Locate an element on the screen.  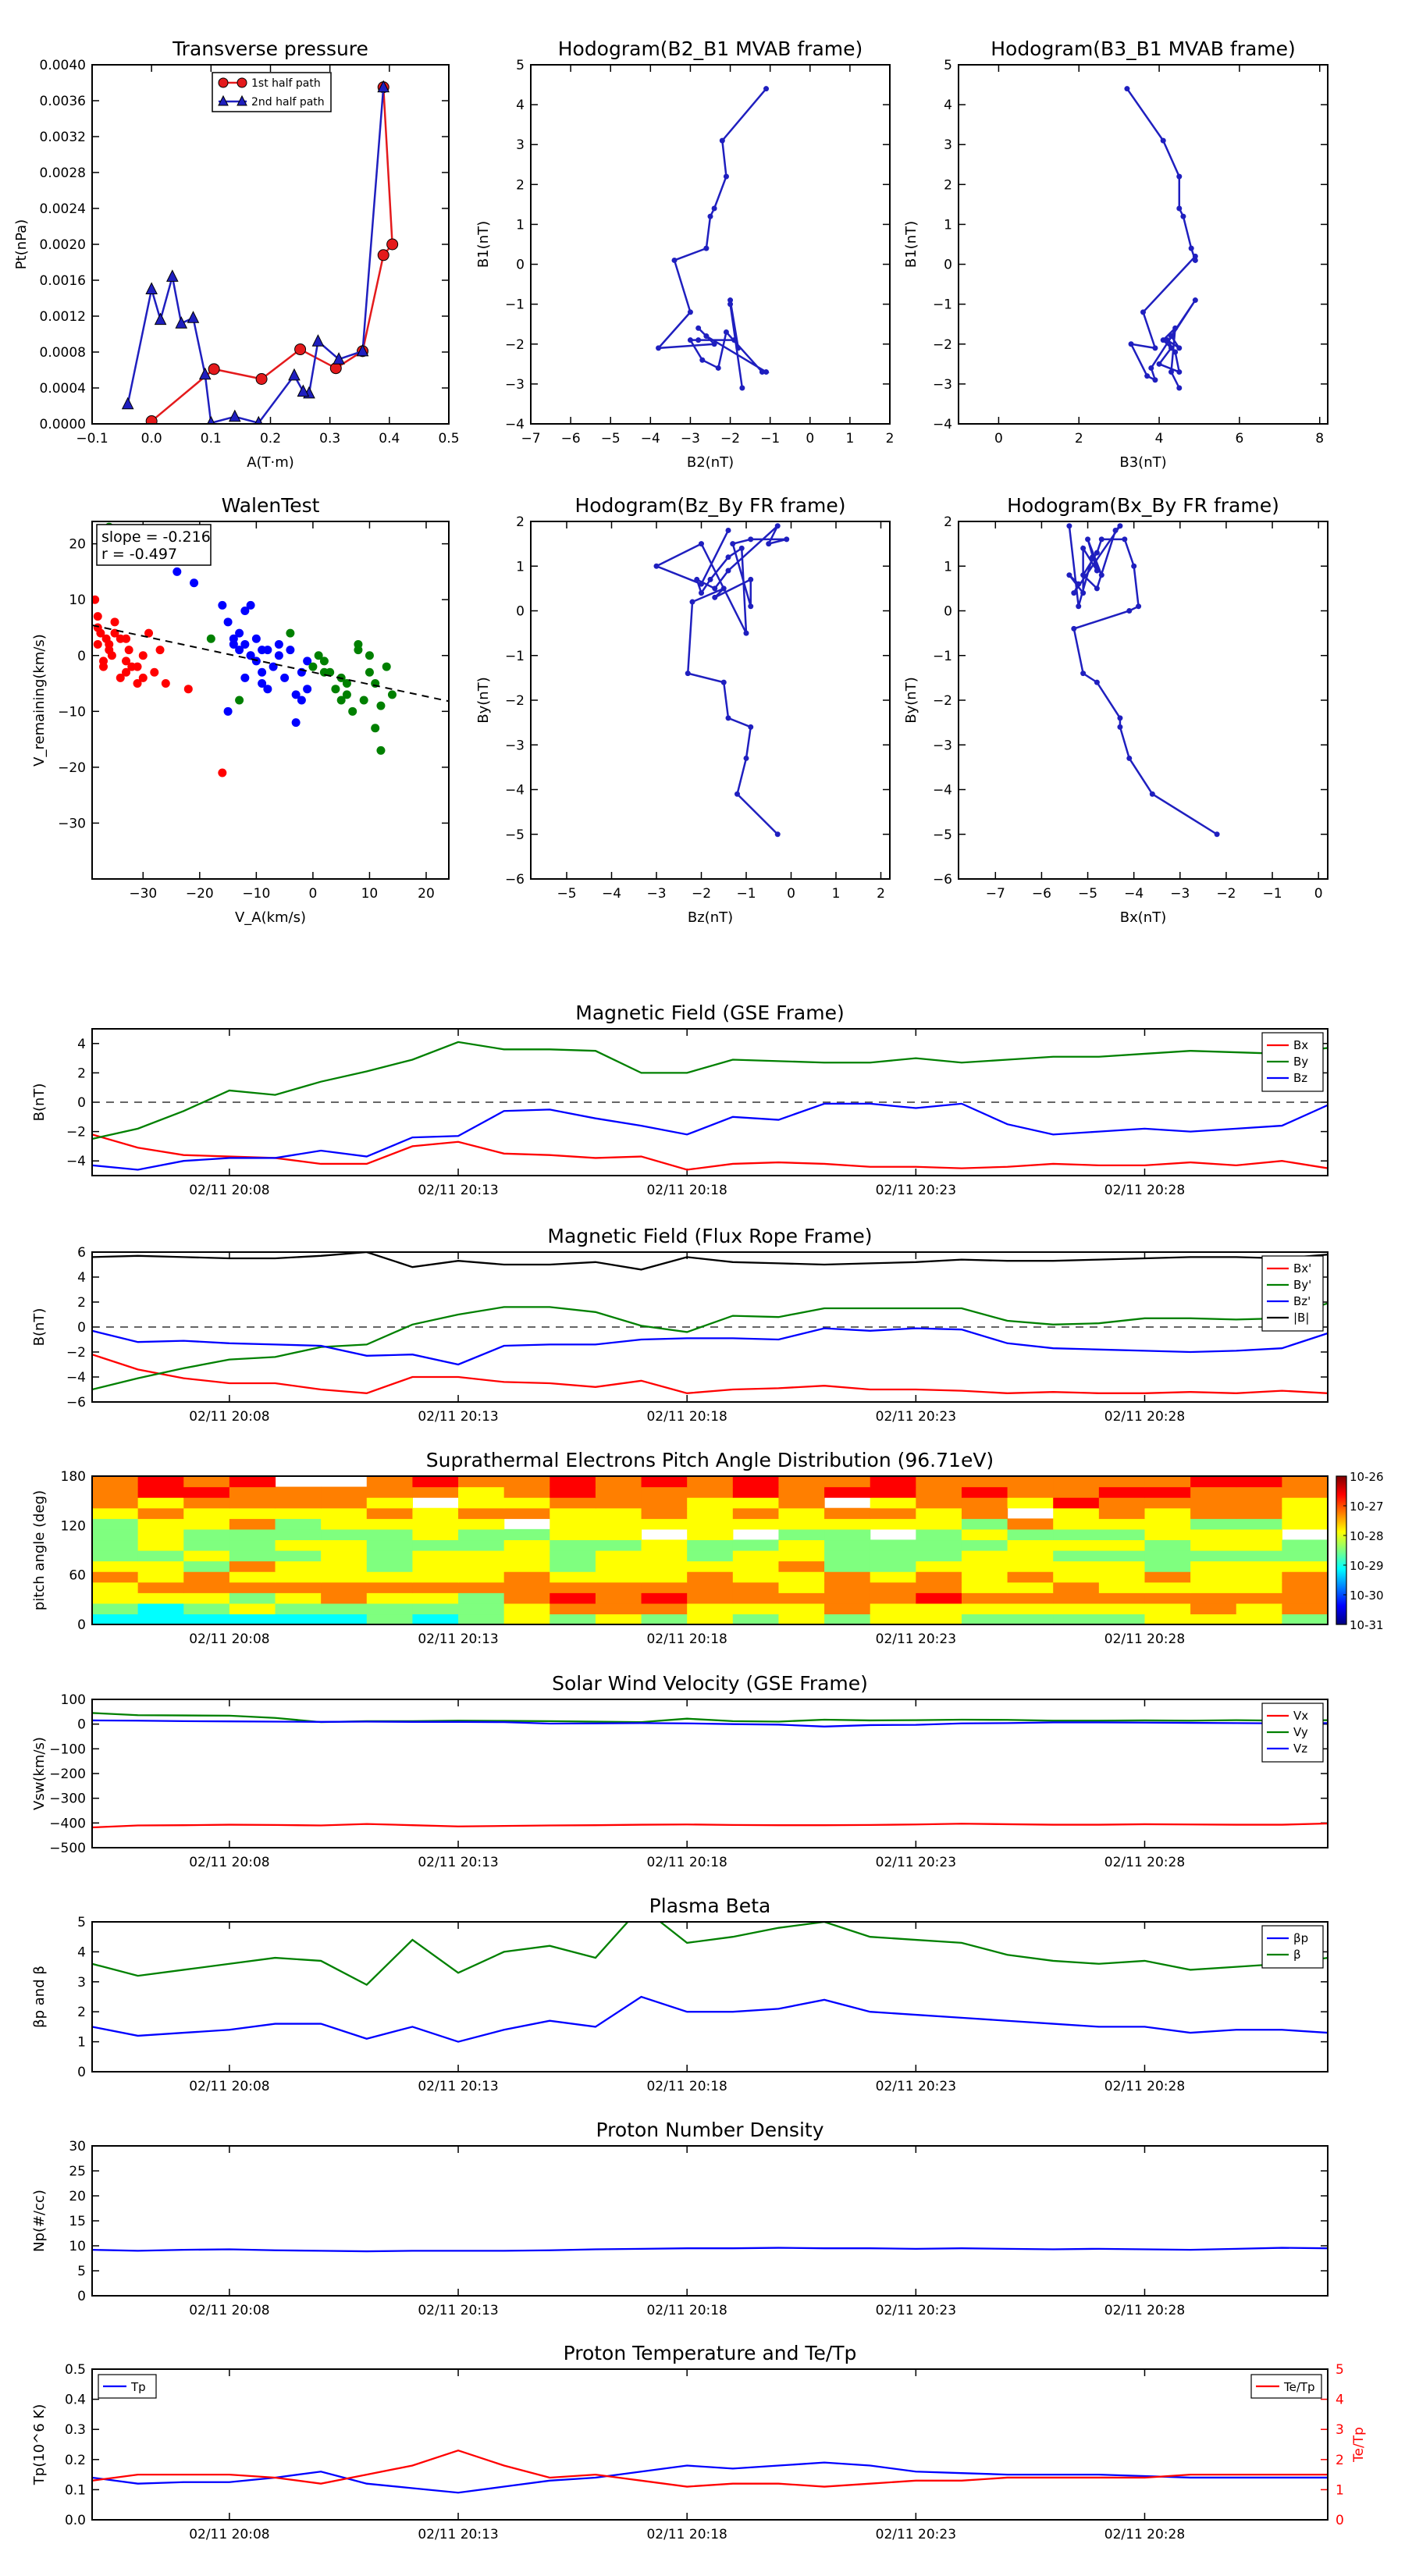
annotation-text: r = -0.497 is located at coordinates (139, 554).